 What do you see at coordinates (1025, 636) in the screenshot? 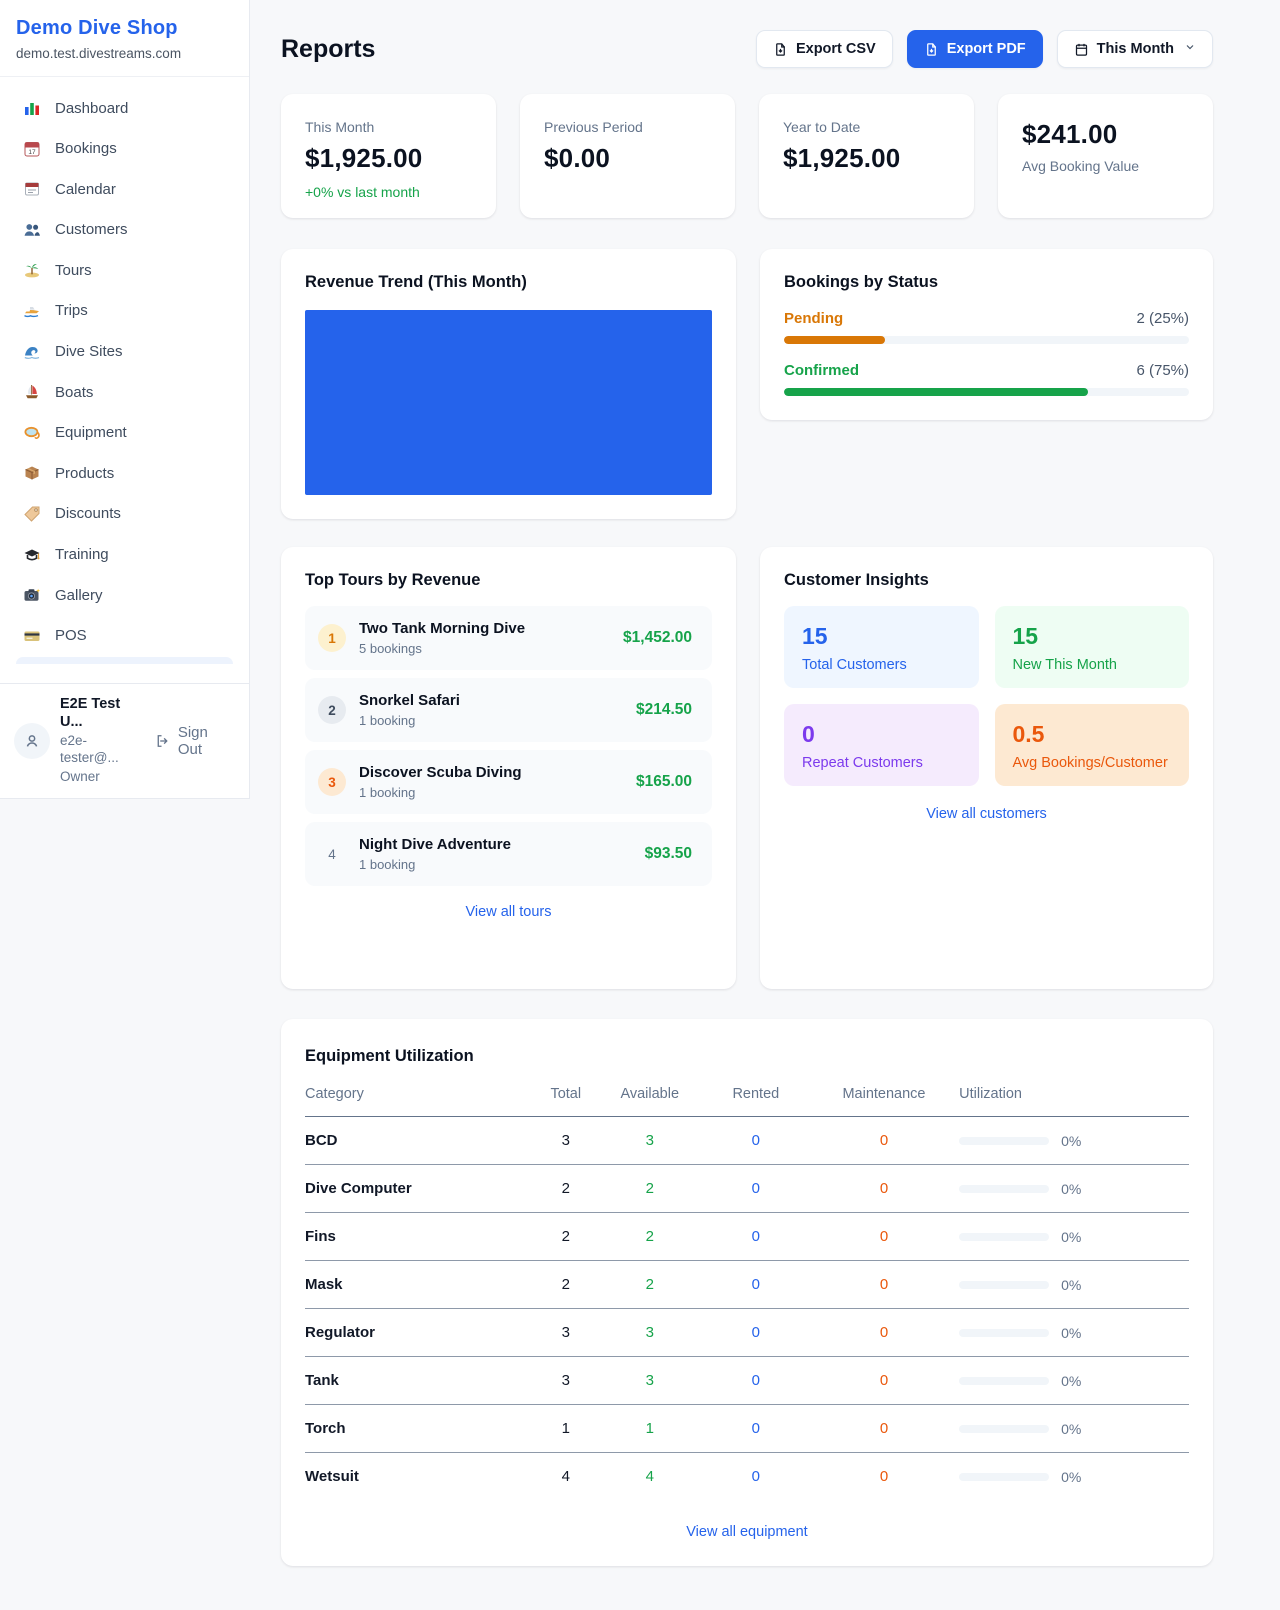
I see `tile-value: 15` at bounding box center [1025, 636].